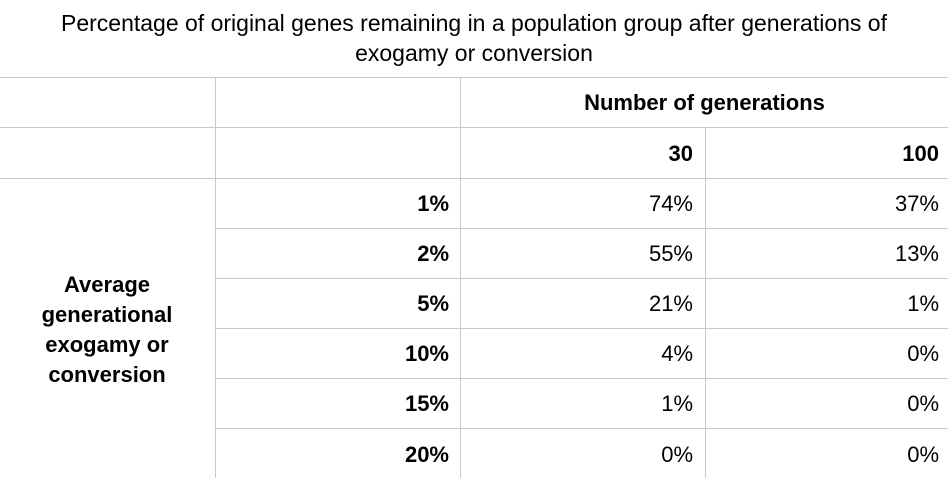  What do you see at coordinates (474, 53) in the screenshot?
I see `table-title-line-2: exogamy or conversion` at bounding box center [474, 53].